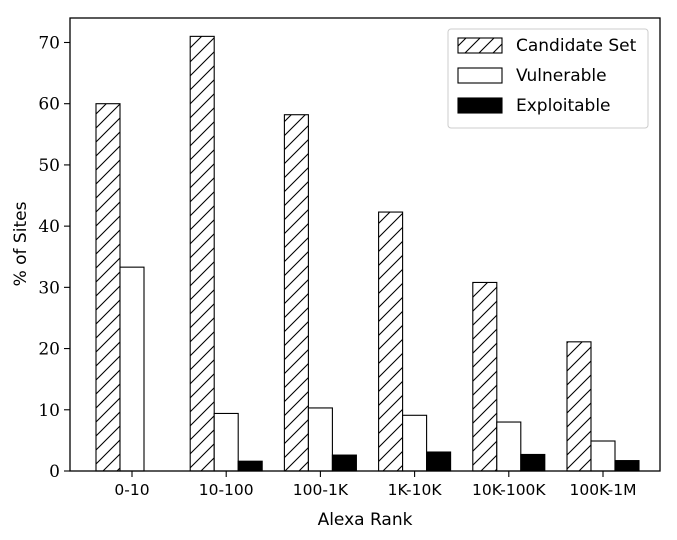 The width and height of the screenshot is (677, 540). Describe the element at coordinates (296, 293) in the screenshot. I see `bar-candidate-set-100-1k` at that location.